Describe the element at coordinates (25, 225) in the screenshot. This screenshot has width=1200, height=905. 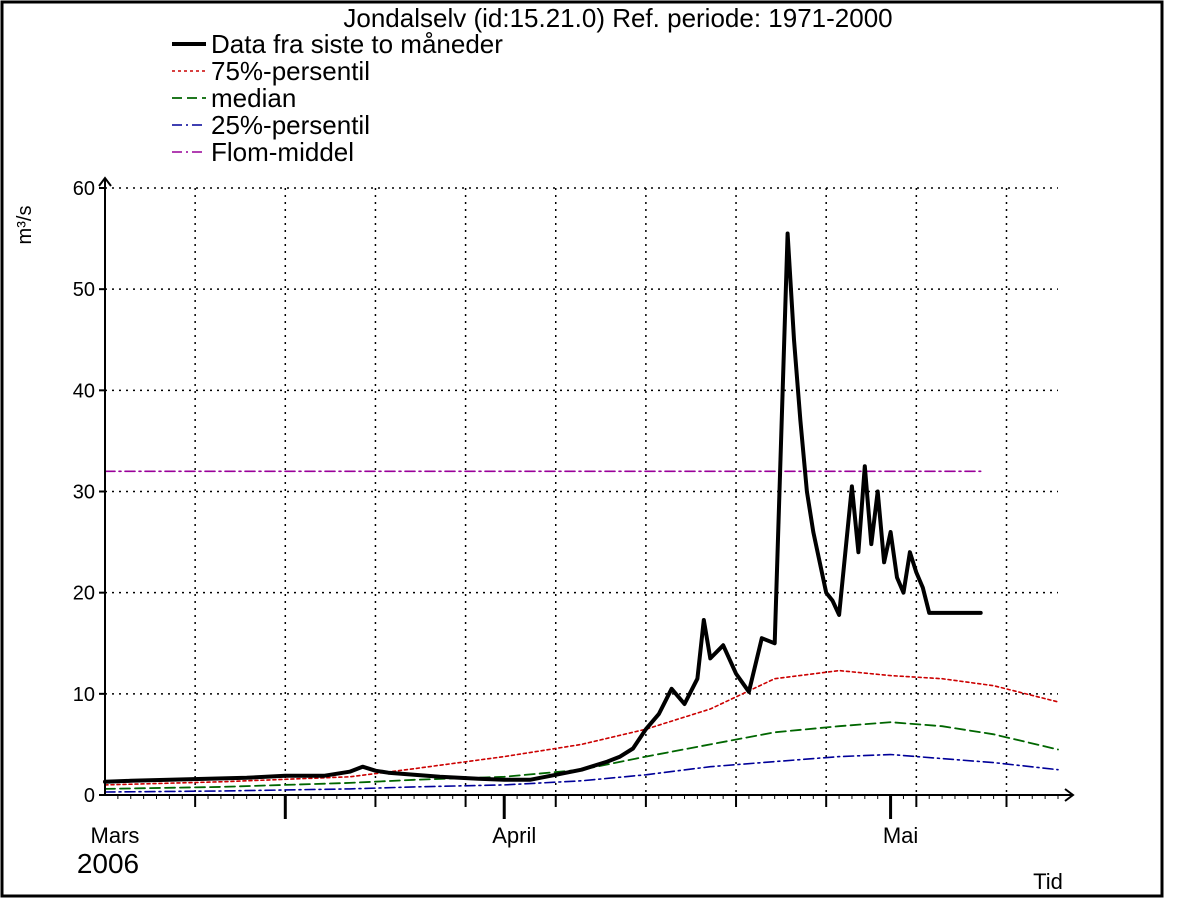
I see `y-axis-label: m³/s` at that location.